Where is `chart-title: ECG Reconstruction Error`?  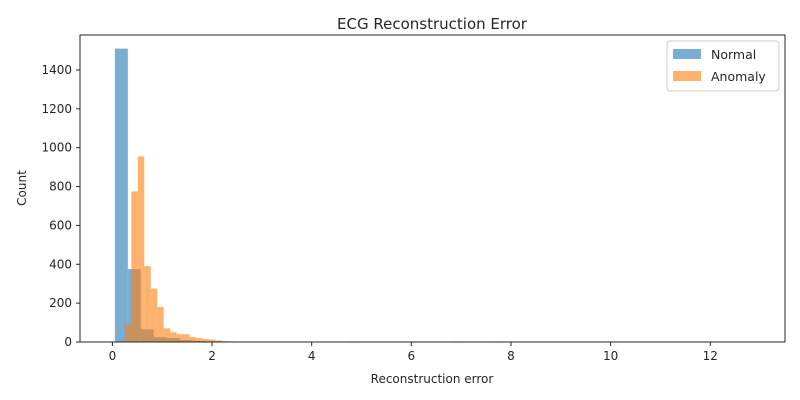
chart-title: ECG Reconstruction Error is located at coordinates (432, 24).